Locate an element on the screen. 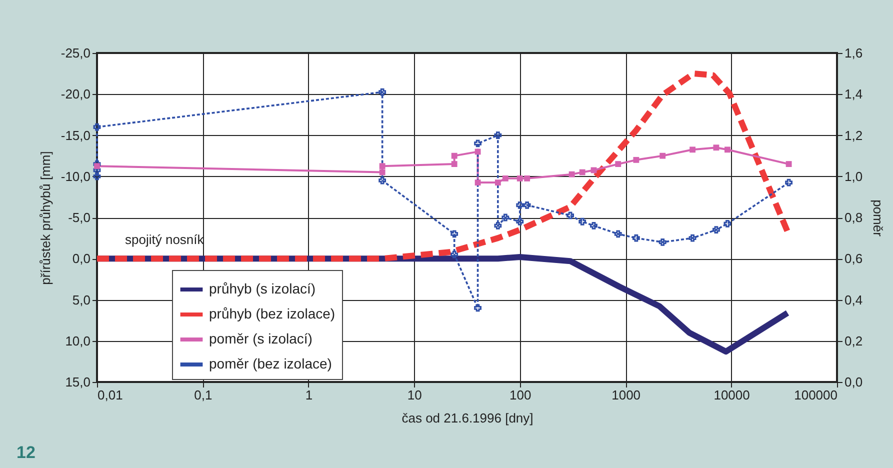  x-tick-label: 10000 is located at coordinates (732, 395).